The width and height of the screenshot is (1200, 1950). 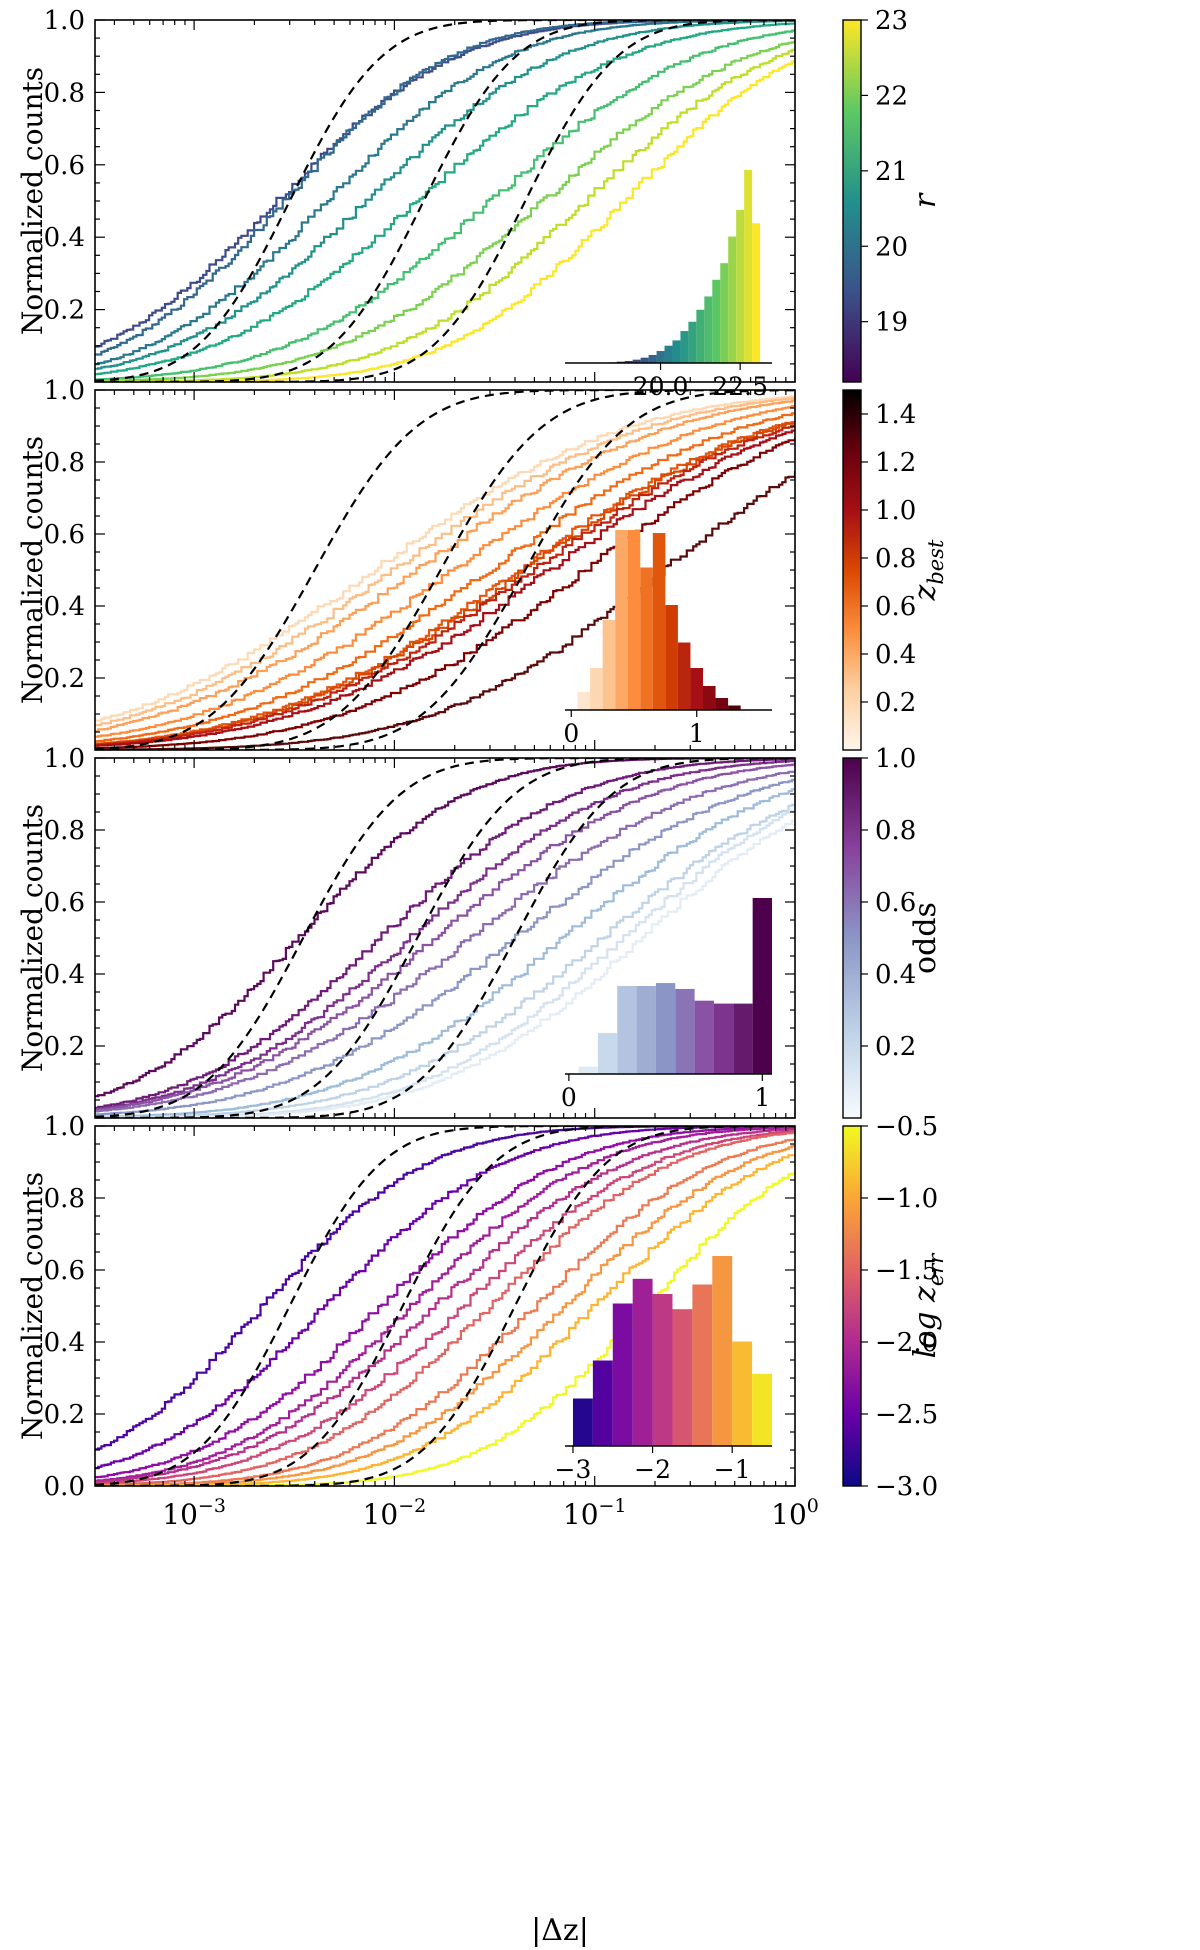 What do you see at coordinates (925, 592) in the screenshot?
I see `colorbar-label-main: z` at bounding box center [925, 592].